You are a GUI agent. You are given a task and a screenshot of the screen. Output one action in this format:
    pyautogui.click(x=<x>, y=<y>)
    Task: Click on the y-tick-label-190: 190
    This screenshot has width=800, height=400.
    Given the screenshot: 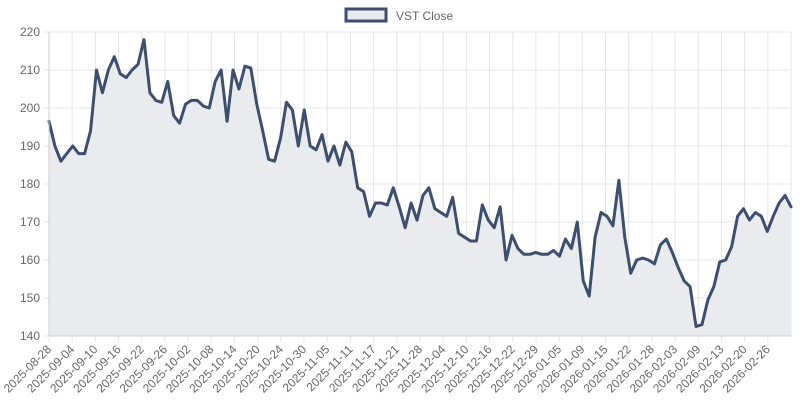 What is the action you would take?
    pyautogui.click(x=30, y=146)
    